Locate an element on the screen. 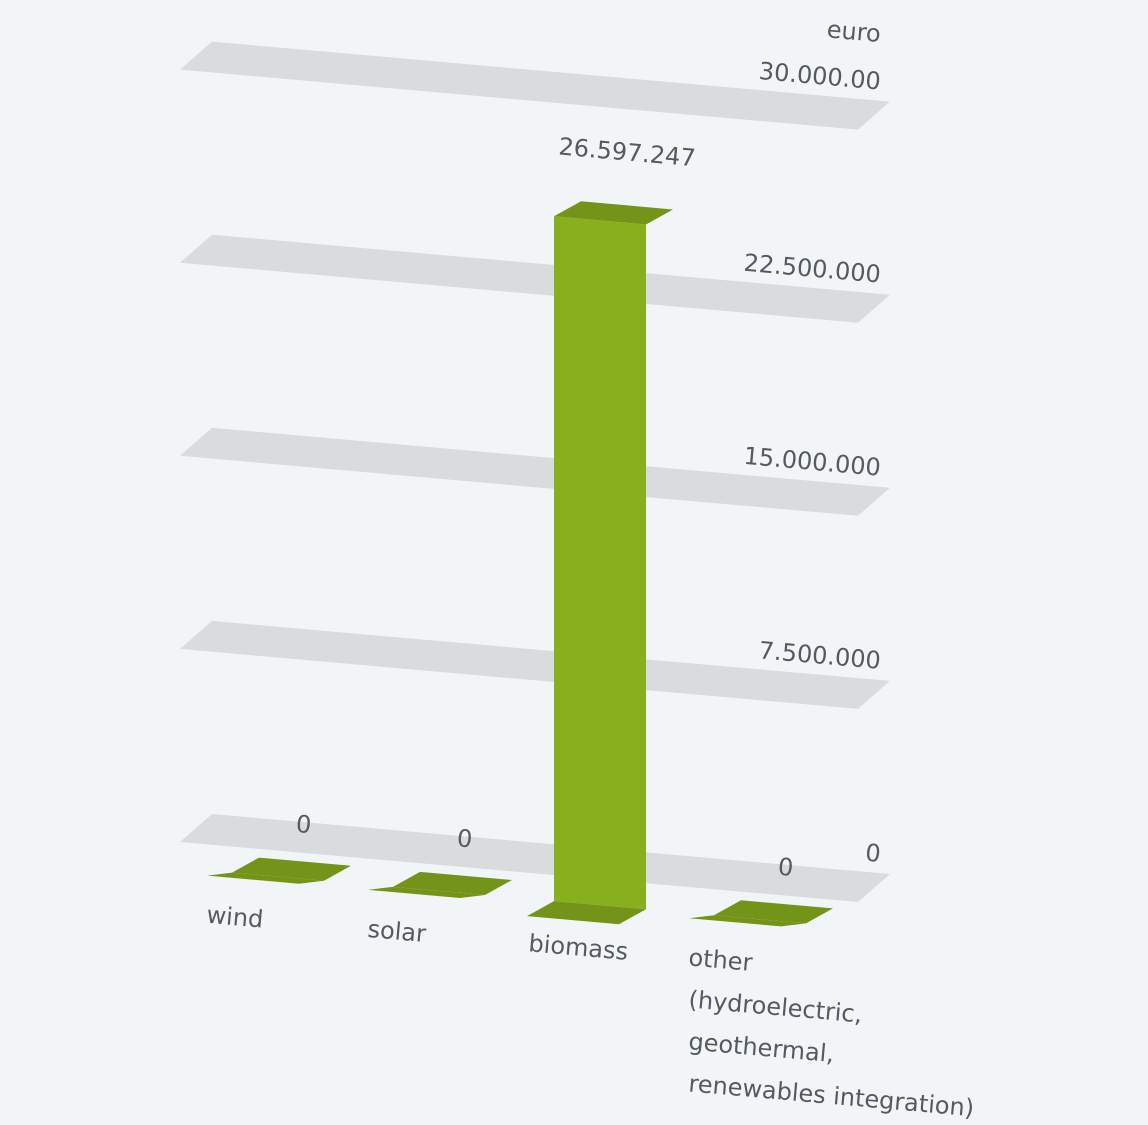  category-label-other: other is located at coordinates (720, 959).